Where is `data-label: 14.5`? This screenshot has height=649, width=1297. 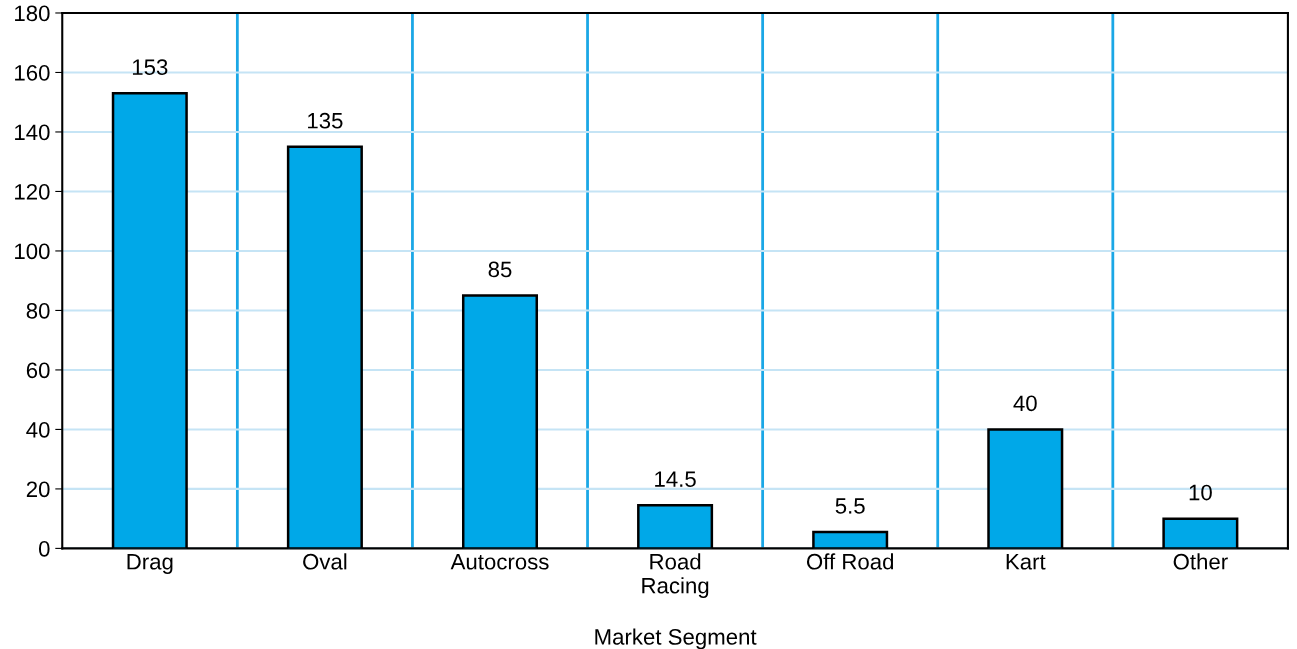 data-label: 14.5 is located at coordinates (675, 479).